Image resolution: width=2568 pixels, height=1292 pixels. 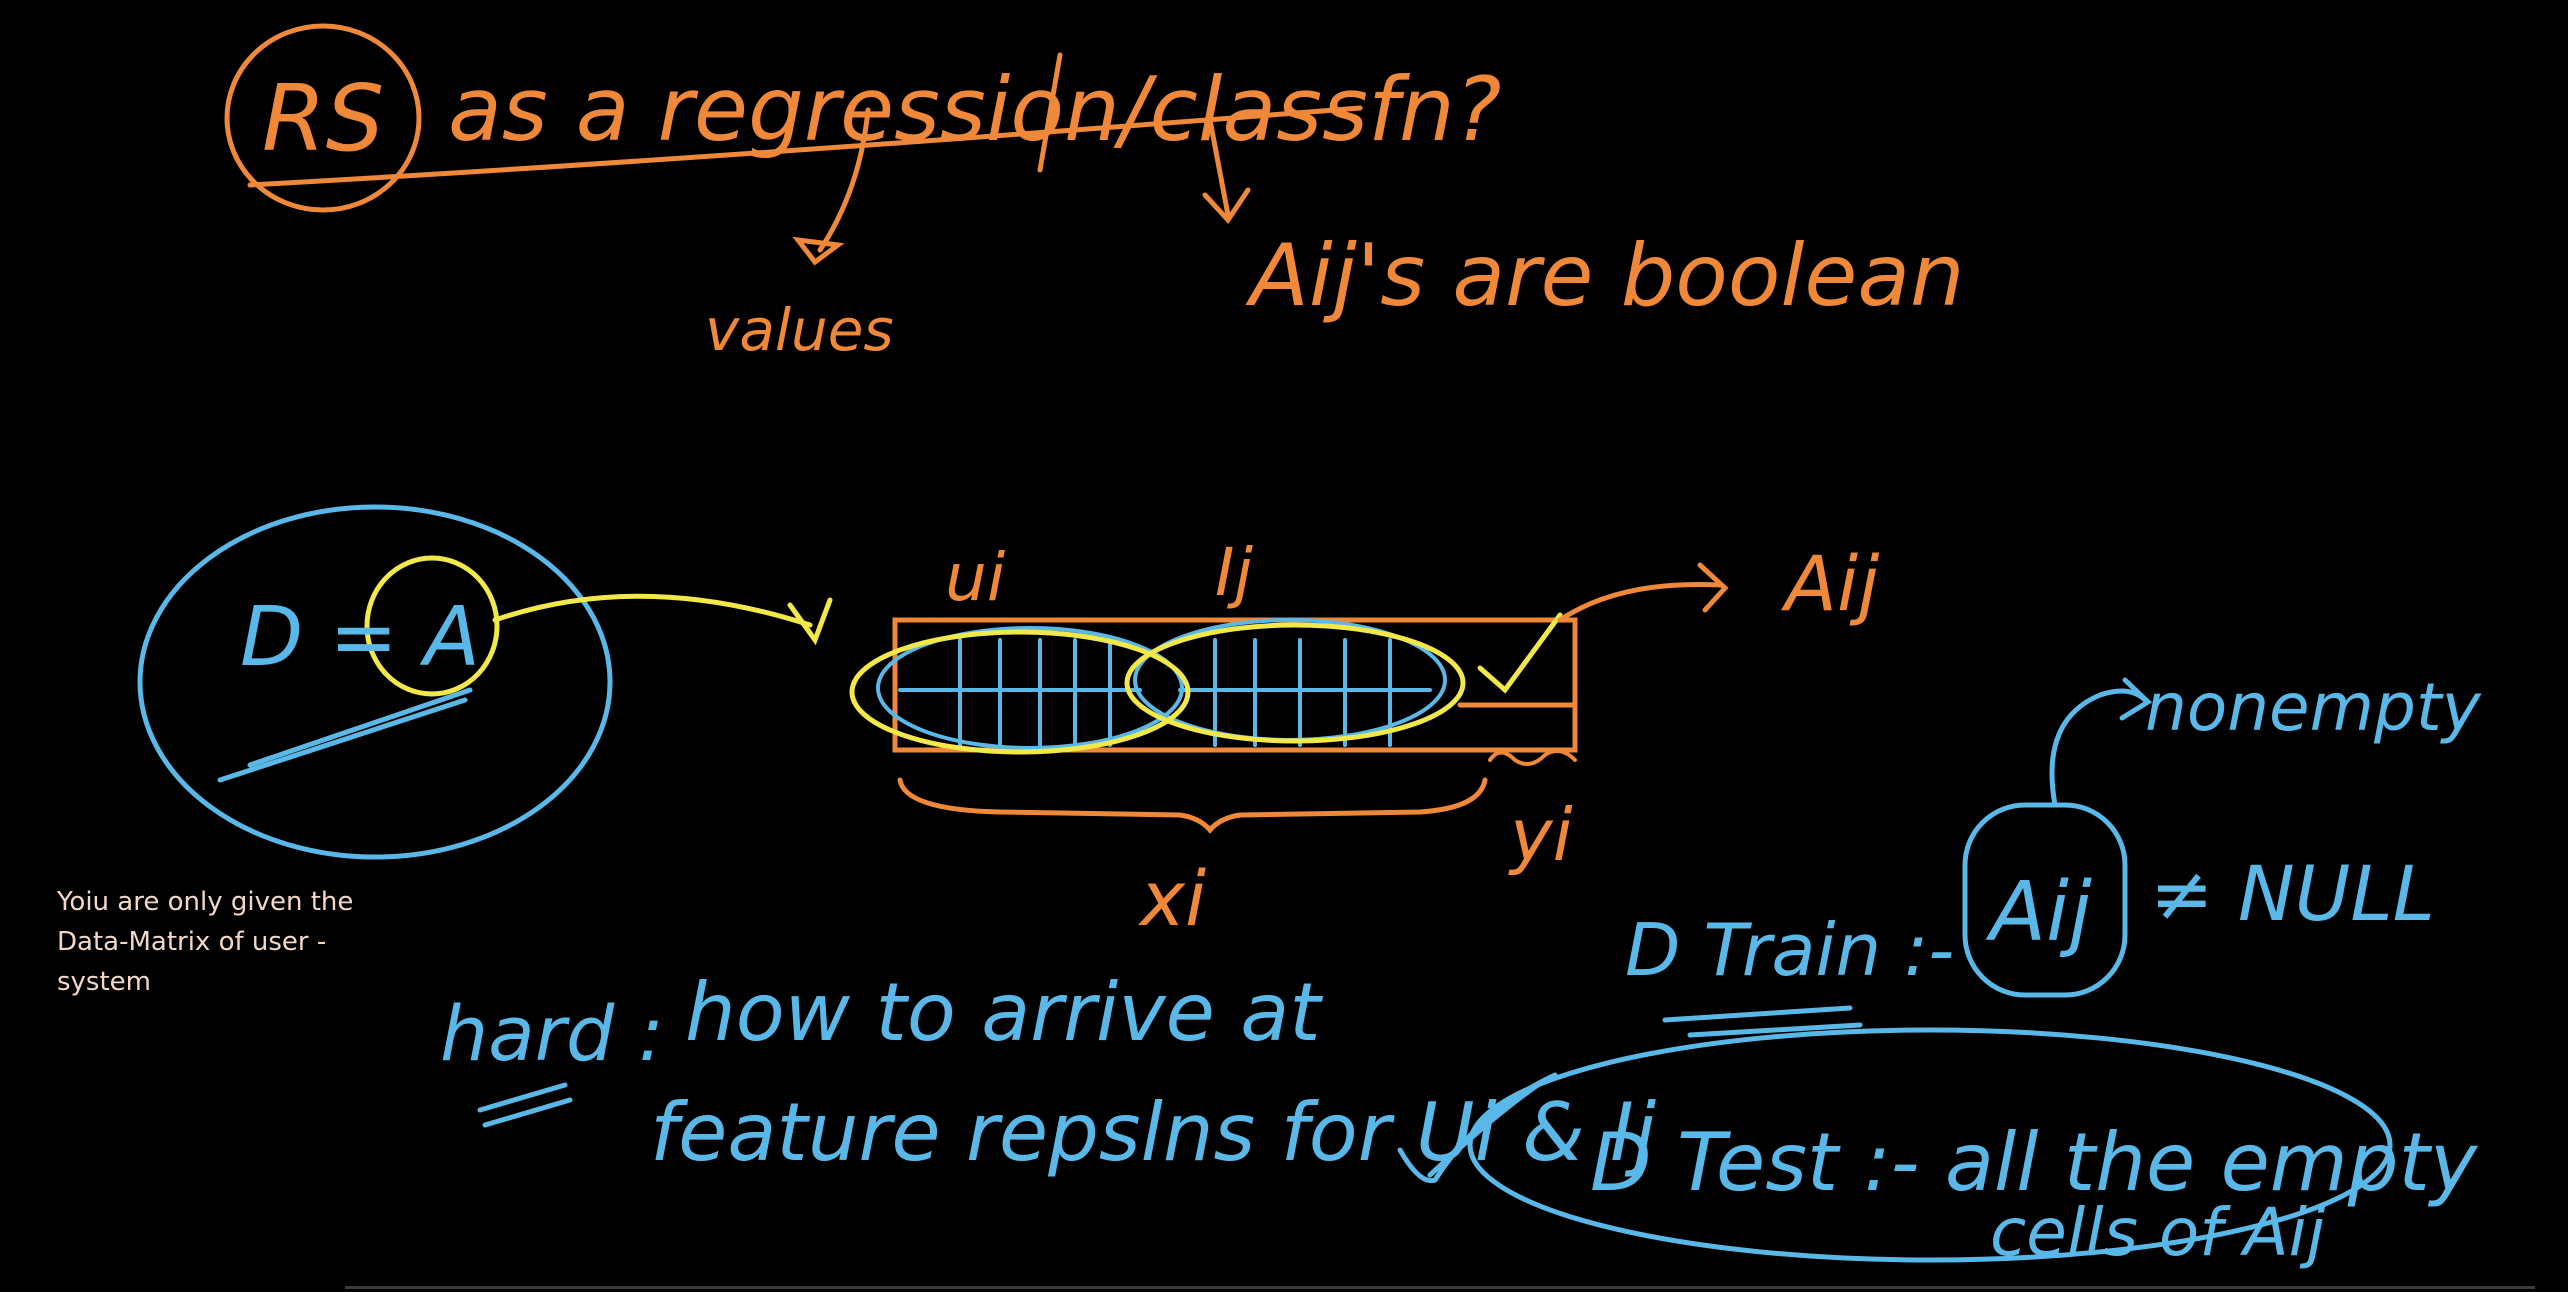 What do you see at coordinates (552, 1033) in the screenshot?
I see `hard-label: hard :` at bounding box center [552, 1033].